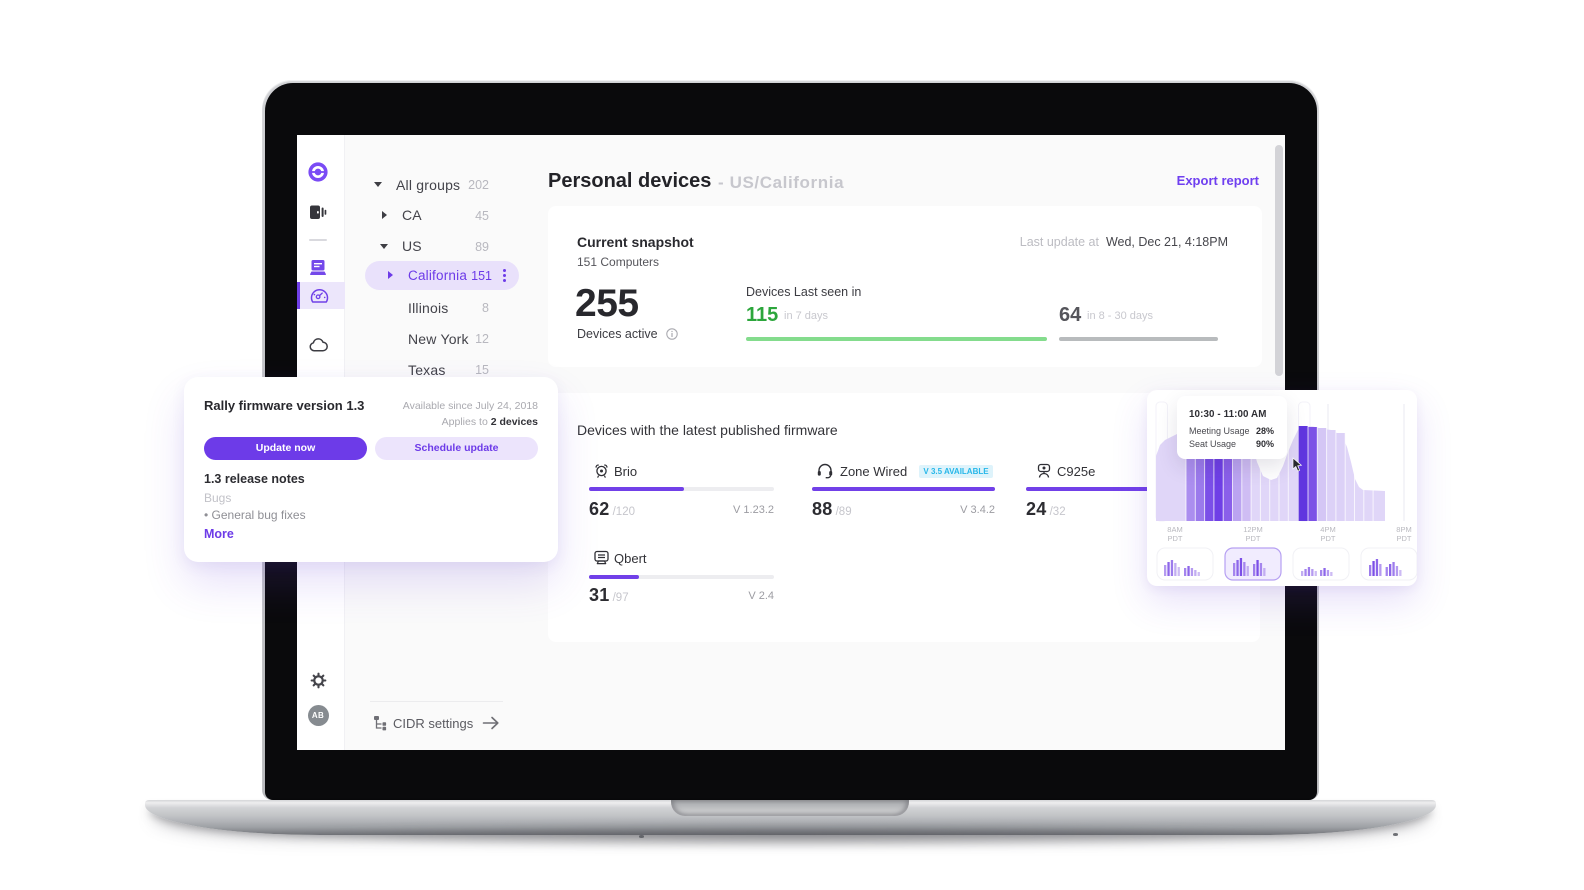 The height and width of the screenshot is (890, 1584). I want to click on svg-text: 8AM, so click(1174, 529).